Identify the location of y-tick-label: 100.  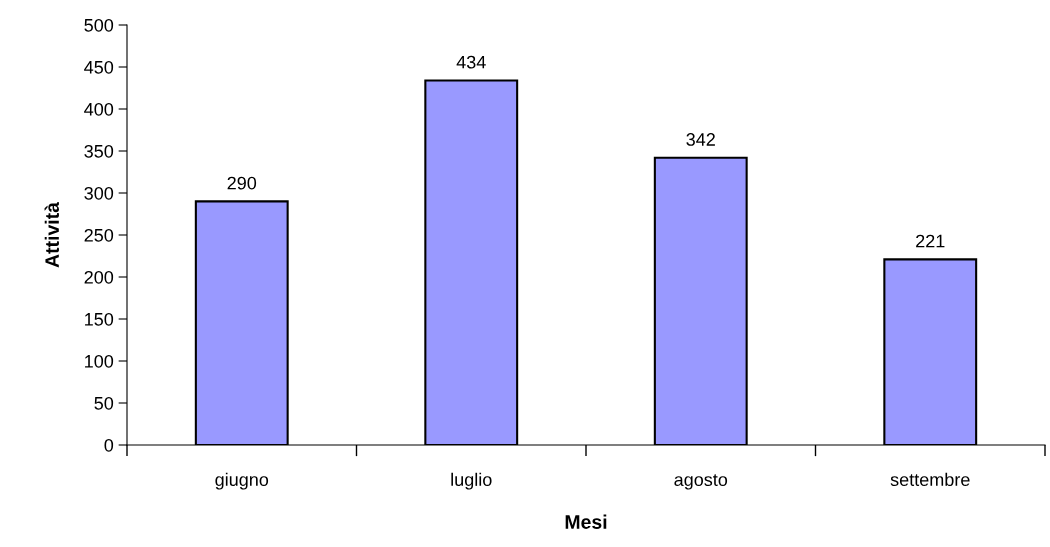
(99, 361).